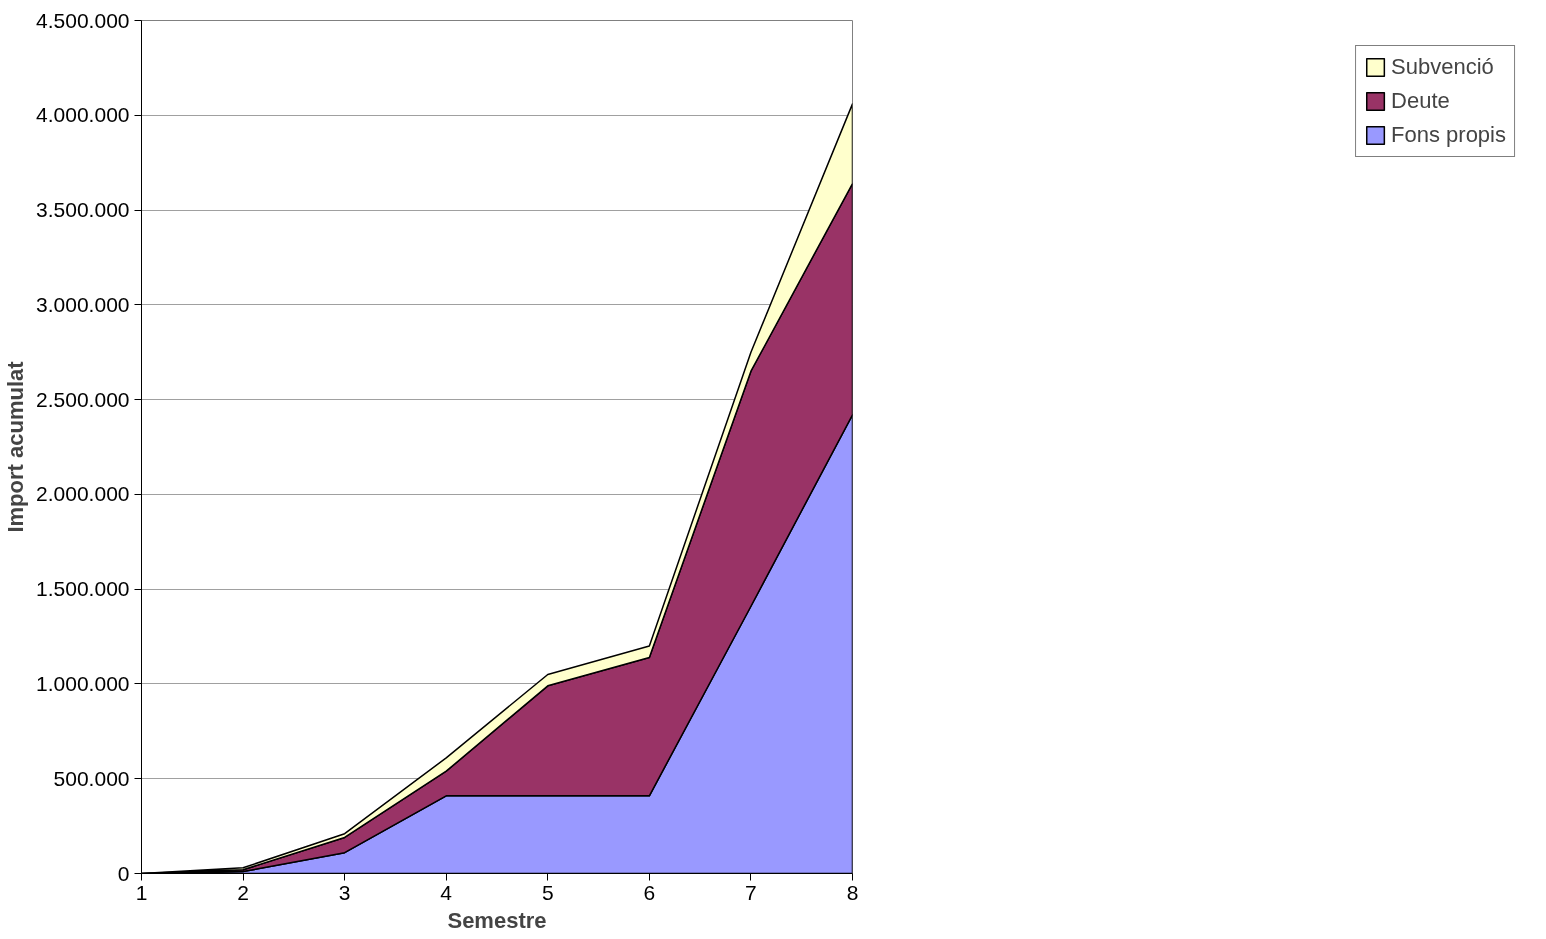 Image resolution: width=1546 pixels, height=939 pixels. Describe the element at coordinates (497, 920) in the screenshot. I see `x-axis-title: Semestre` at that location.